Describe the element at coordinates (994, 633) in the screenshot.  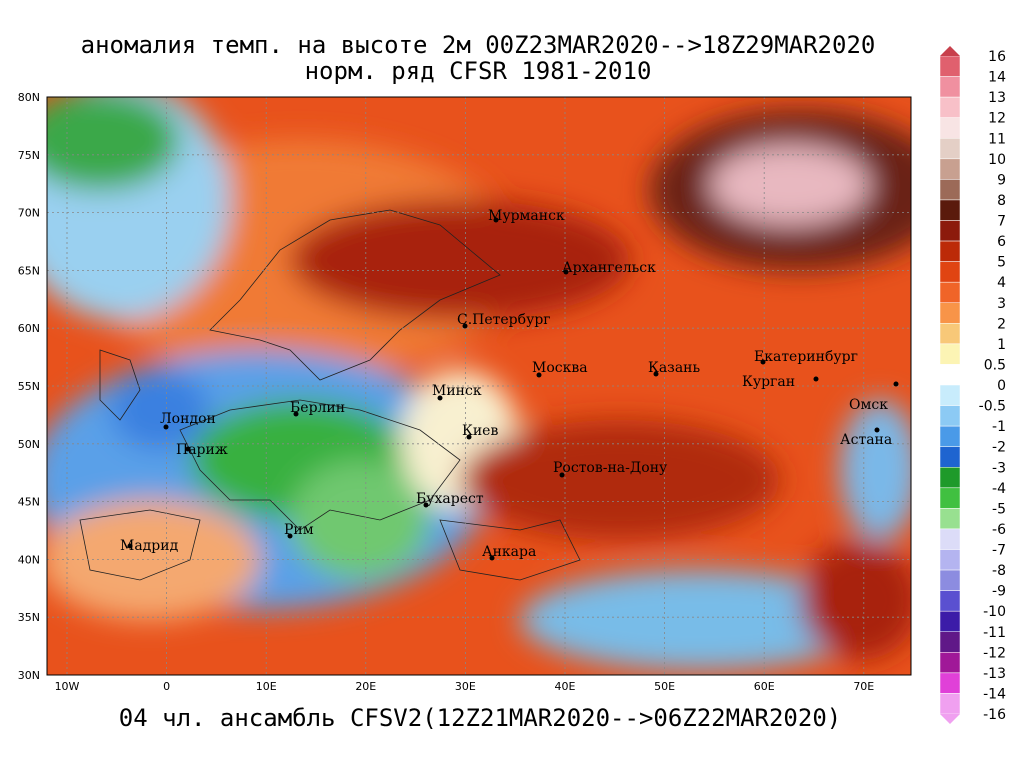
I see `colorbar-label: -11` at that location.